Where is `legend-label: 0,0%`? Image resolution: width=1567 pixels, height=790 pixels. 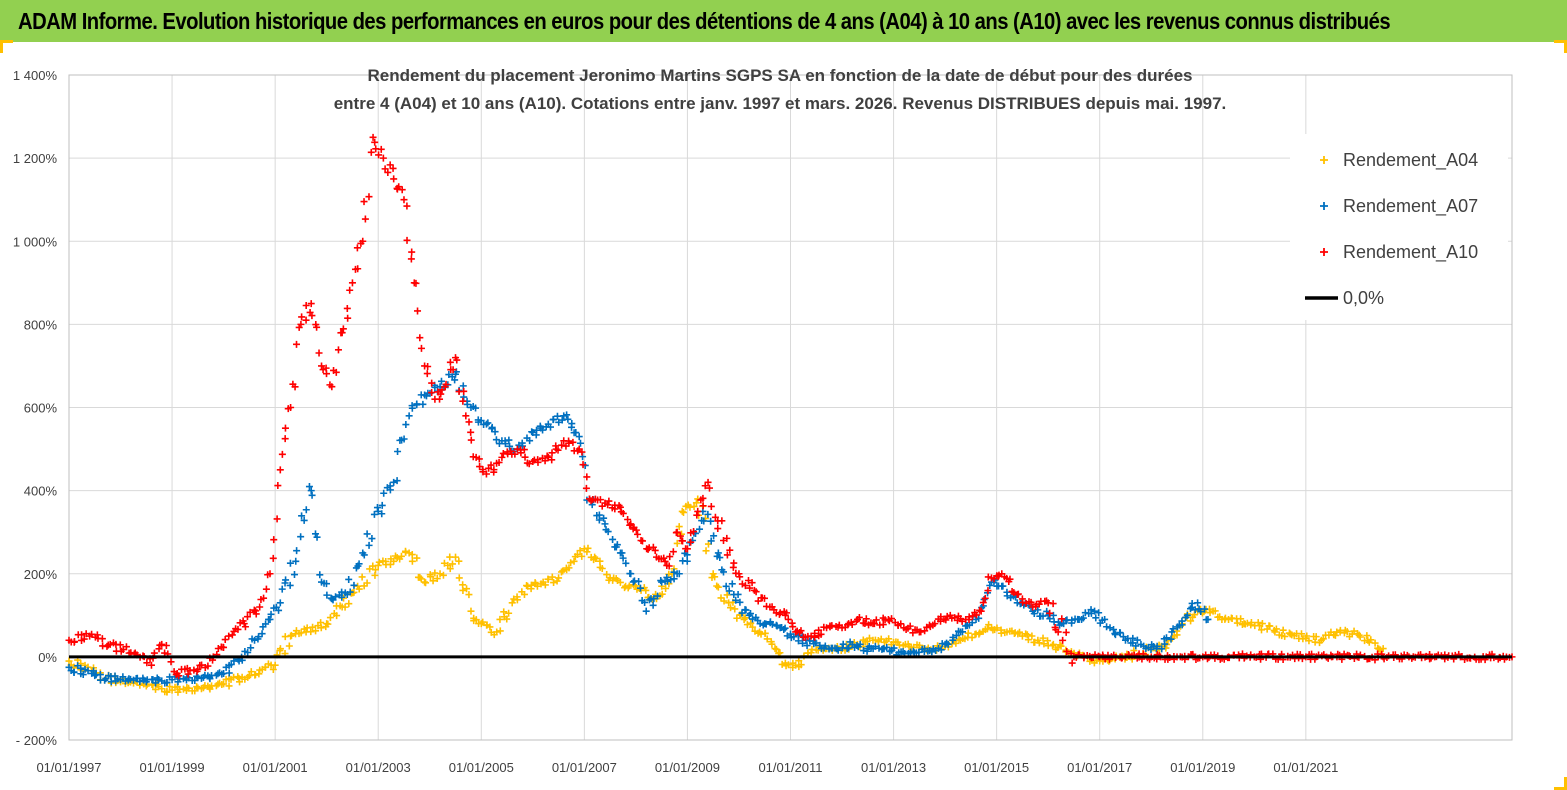 legend-label: 0,0% is located at coordinates (1363, 298).